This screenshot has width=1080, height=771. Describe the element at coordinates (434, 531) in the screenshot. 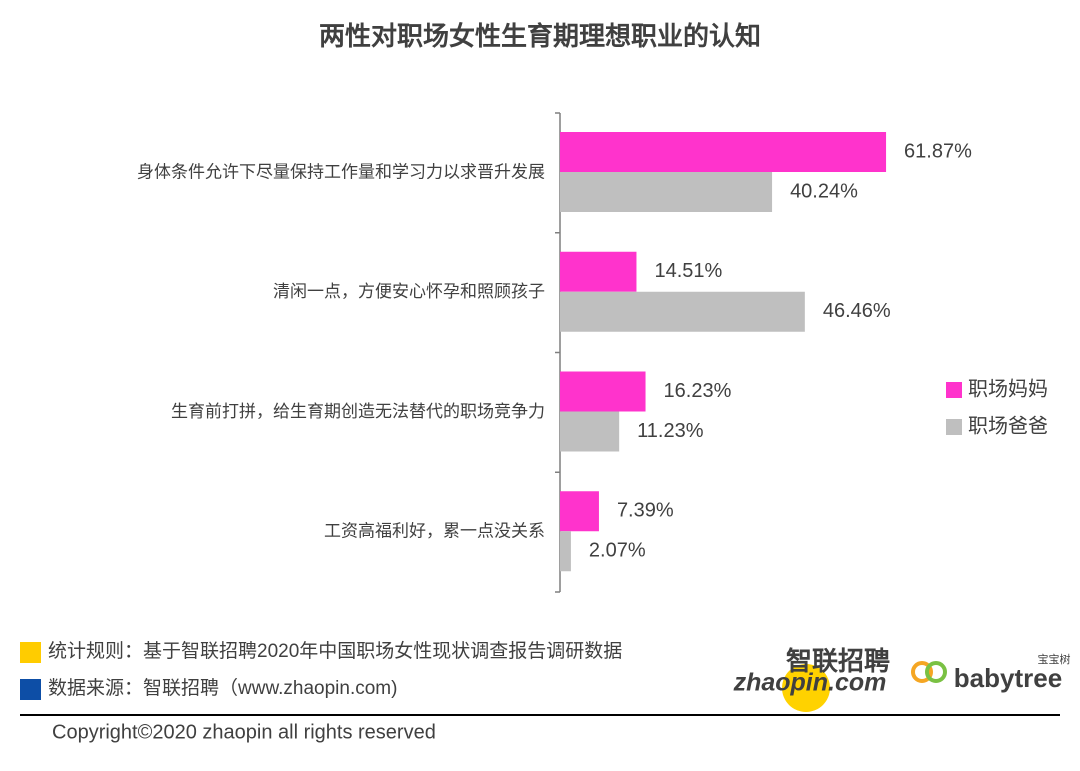

I see `y-tick-label: 工资高福利好，累一点没关系` at that location.